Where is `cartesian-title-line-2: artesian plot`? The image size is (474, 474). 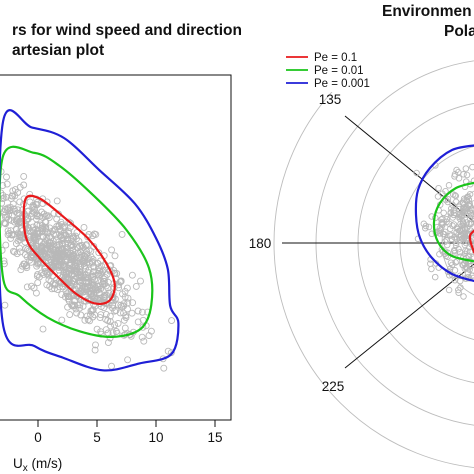
cartesian-title-line-2: artesian plot is located at coordinates (58, 50).